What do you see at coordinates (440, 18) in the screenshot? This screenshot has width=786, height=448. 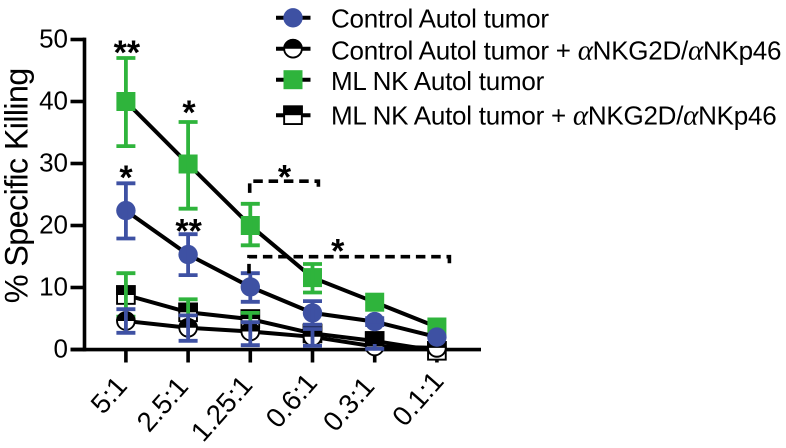 I see `svg-text: Control Autol tumor` at bounding box center [440, 18].